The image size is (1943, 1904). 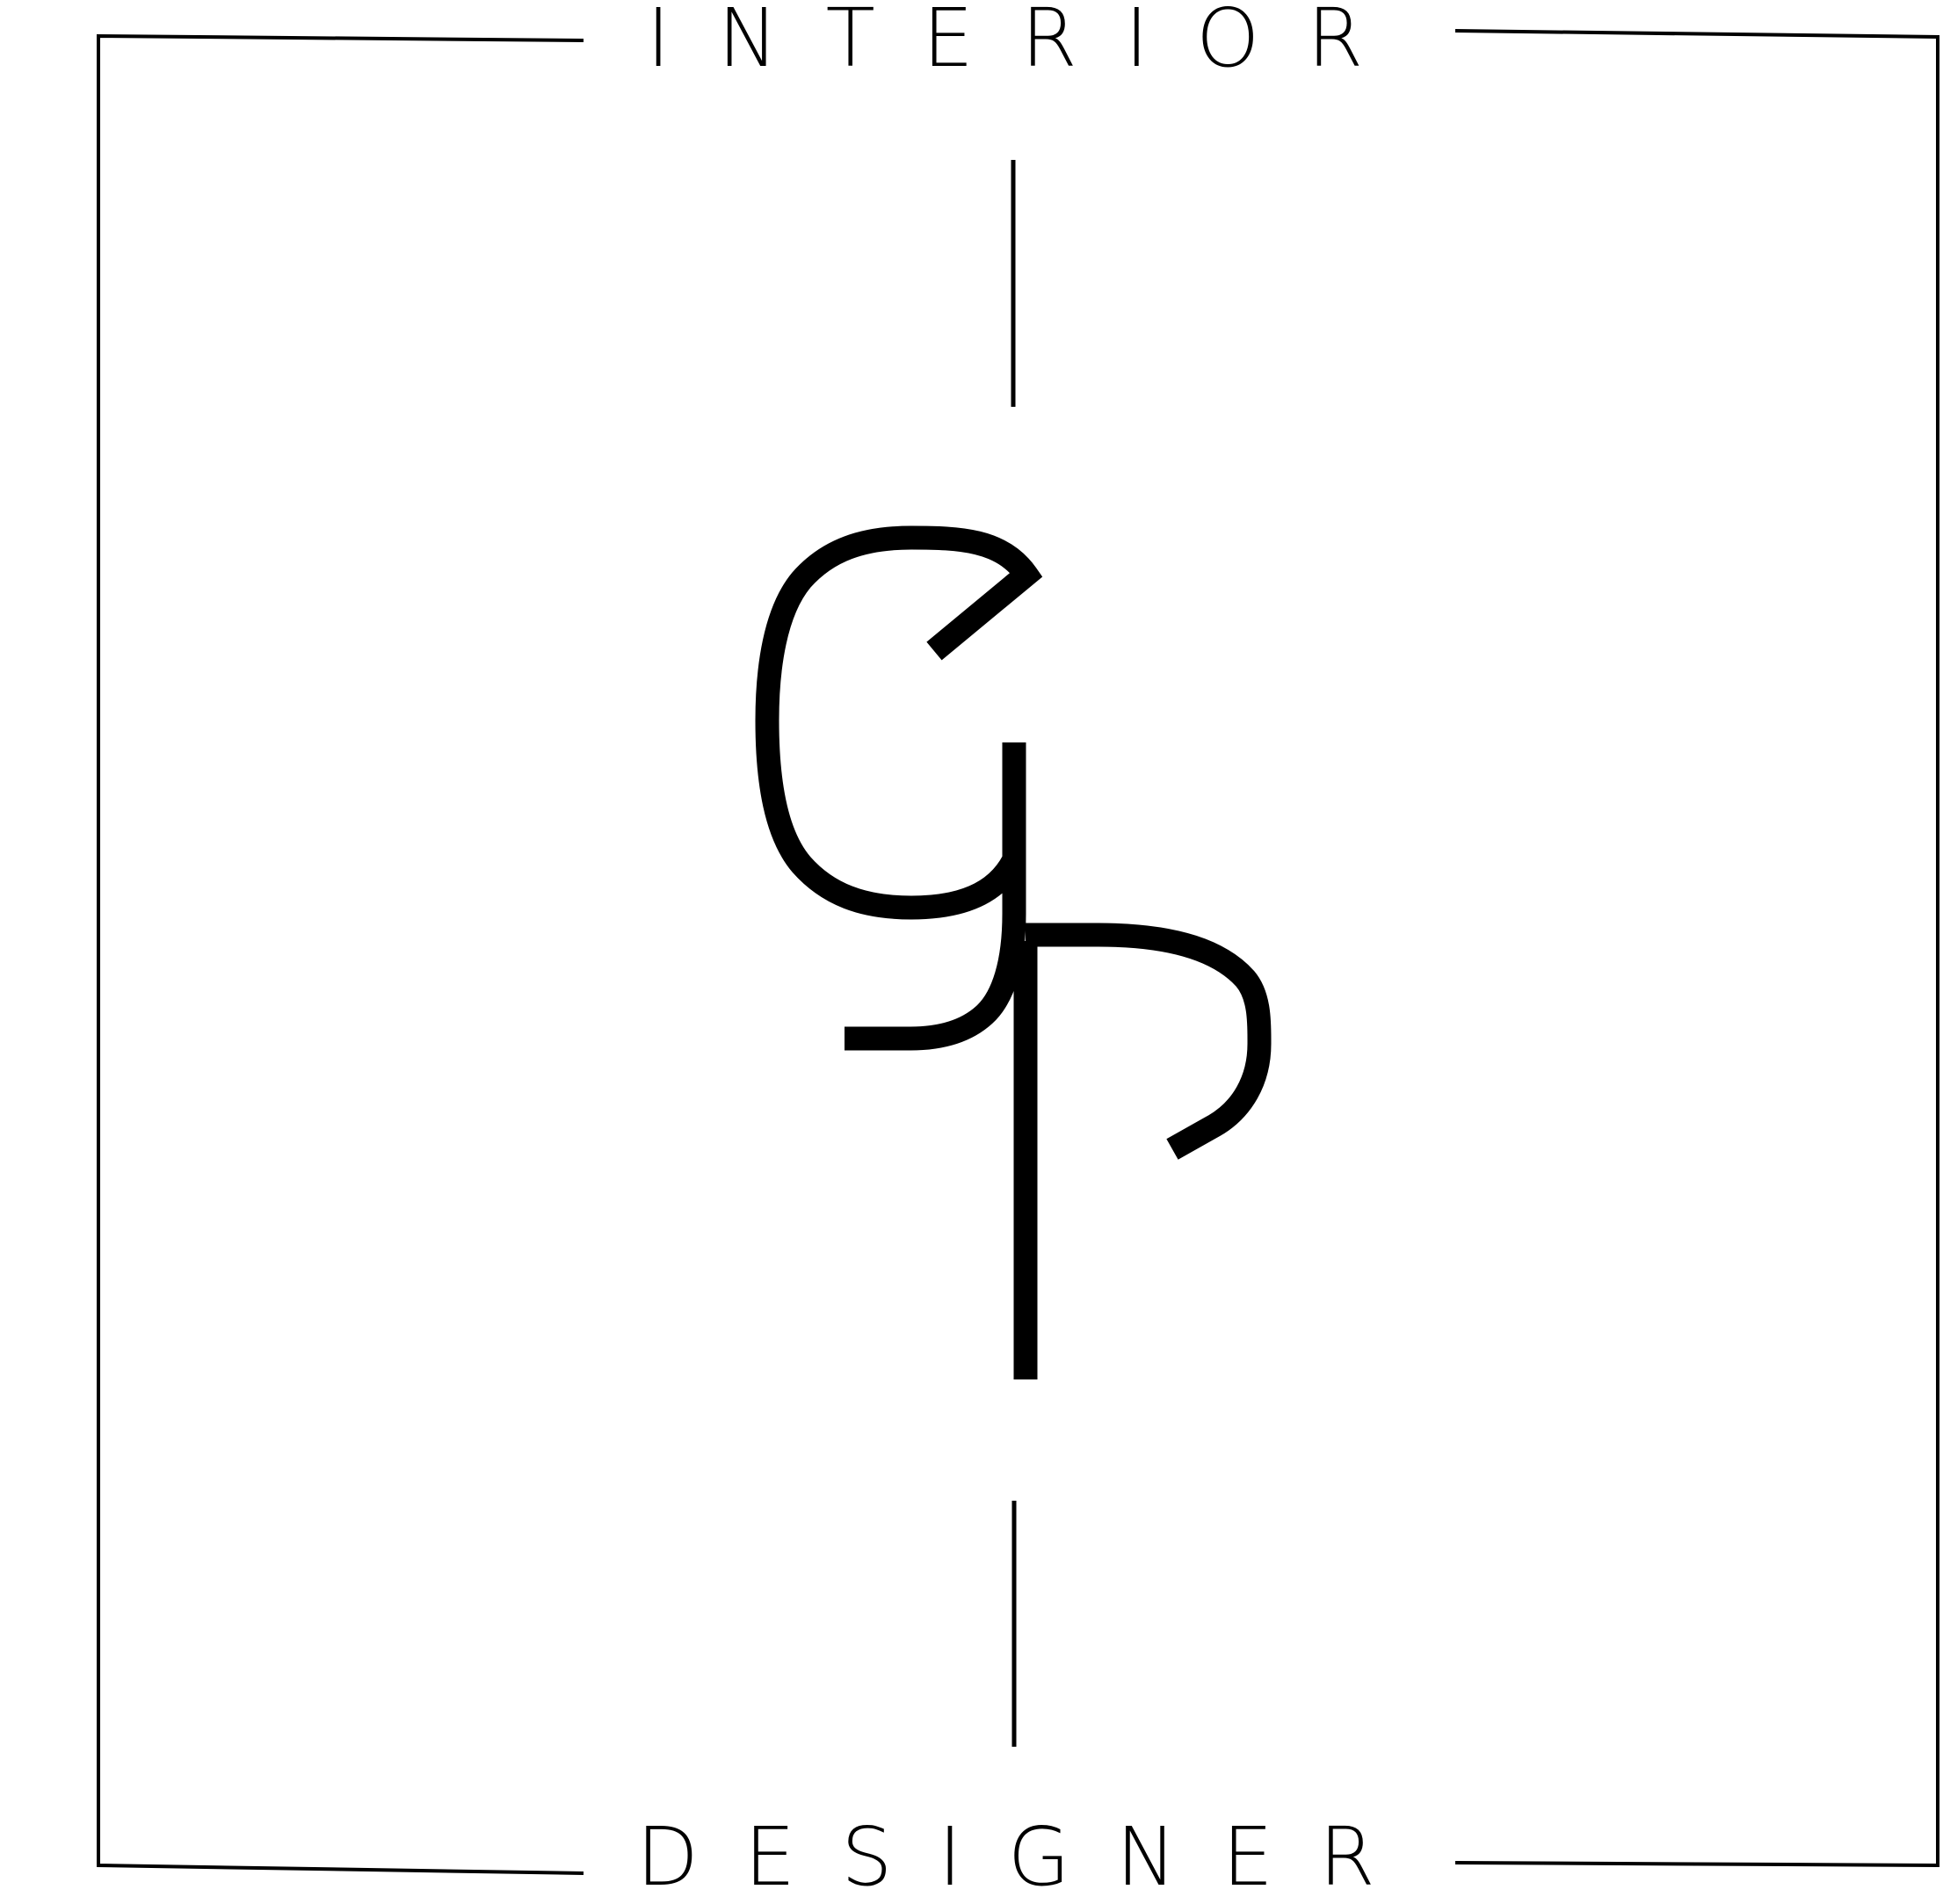 What do you see at coordinates (1028, 42) in the screenshot?
I see `top-word: INTERIOR` at bounding box center [1028, 42].